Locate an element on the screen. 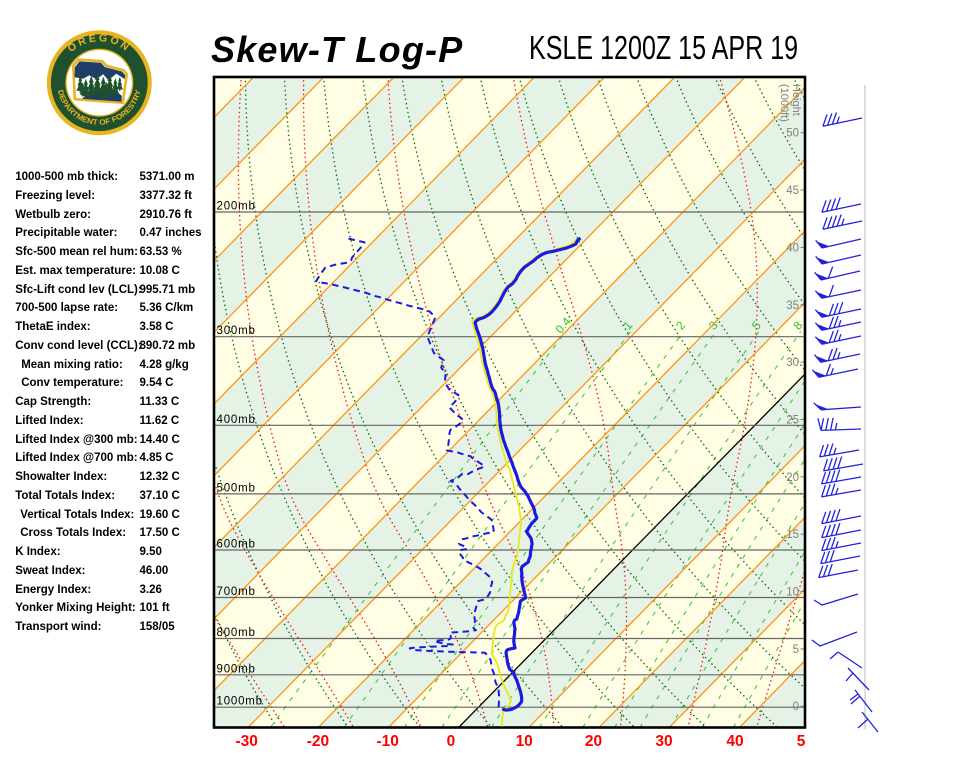  svg-text: 50 is located at coordinates (792, 134).